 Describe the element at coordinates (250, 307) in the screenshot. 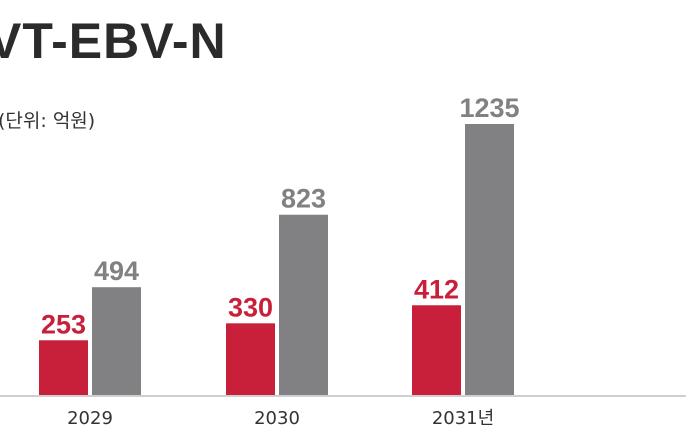

I see `value-label-2030-series-1: 330` at that location.